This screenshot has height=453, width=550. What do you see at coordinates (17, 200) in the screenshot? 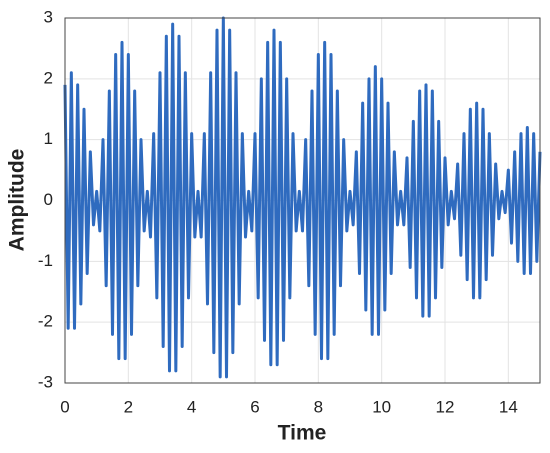
I see `y-axis-label: Amplitude` at bounding box center [17, 200].